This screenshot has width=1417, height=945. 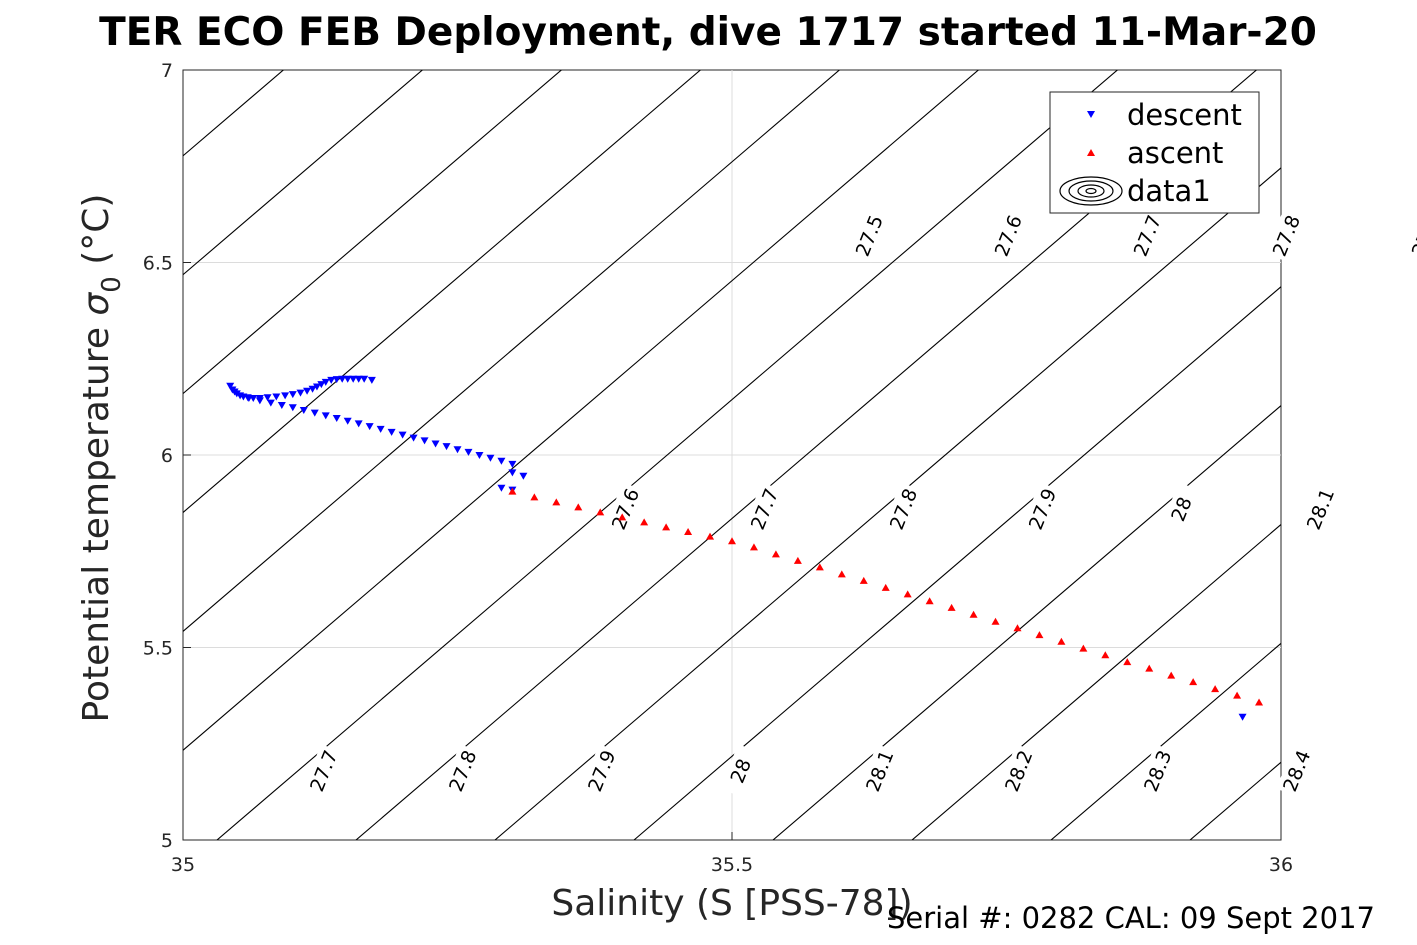 What do you see at coordinates (1091, 191) in the screenshot?
I see `legend-contour-icon` at bounding box center [1091, 191].